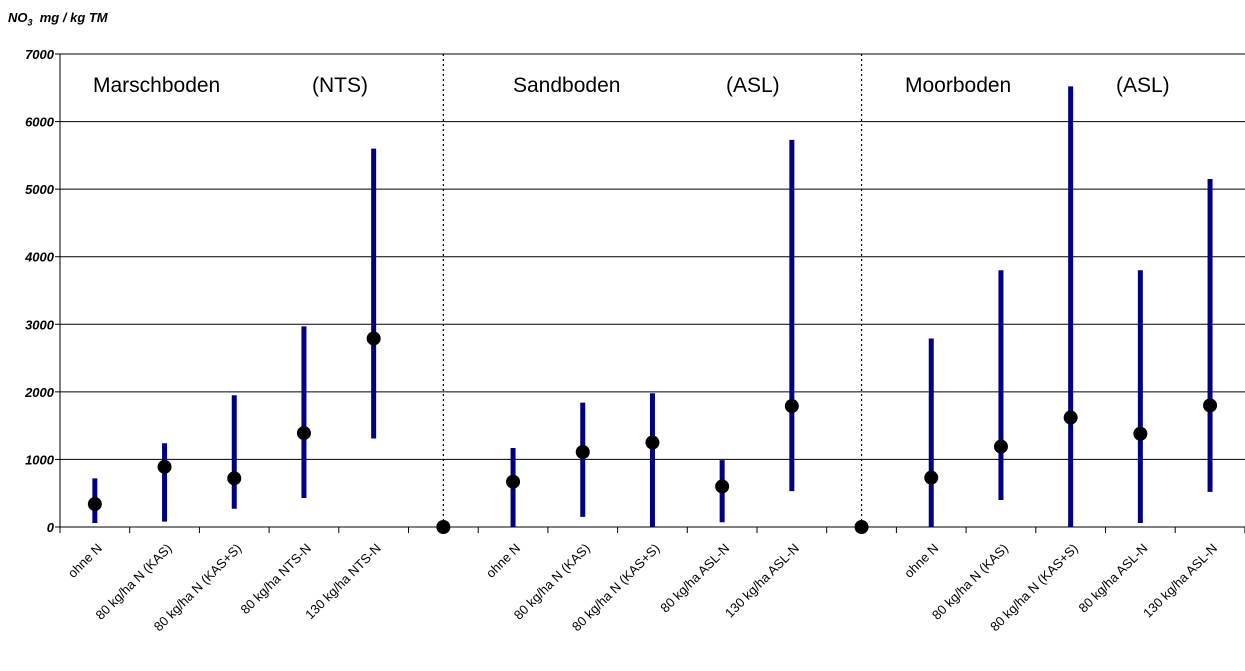 This screenshot has width=1245, height=671. What do you see at coordinates (276, 579) in the screenshot?
I see `x-tick-label: 80 kg/ha NTS-N` at bounding box center [276, 579].